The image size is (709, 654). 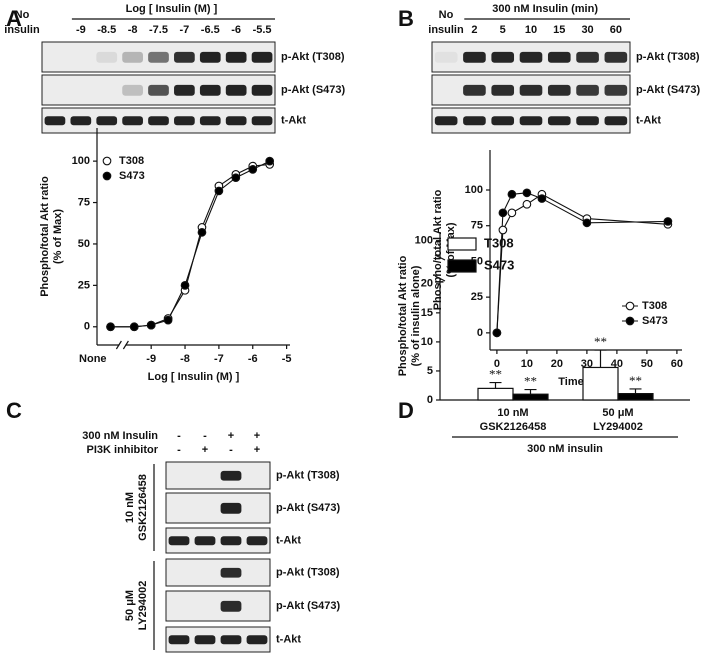 What do you see at coordinates (123, 450) in the screenshot?
I see `condition-label: PI3K inhibitor` at bounding box center [123, 450].